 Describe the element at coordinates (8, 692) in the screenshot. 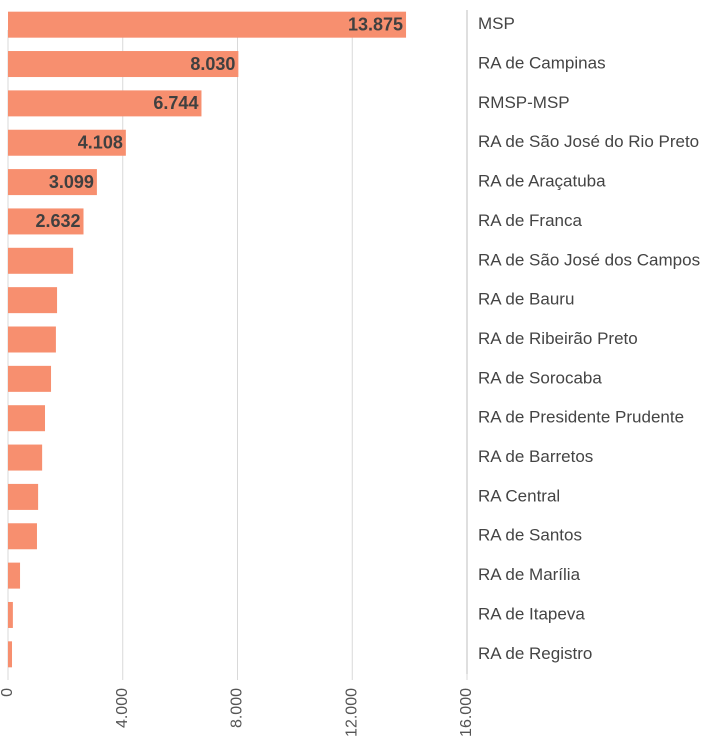

I see `x-tick-label: 0` at that location.